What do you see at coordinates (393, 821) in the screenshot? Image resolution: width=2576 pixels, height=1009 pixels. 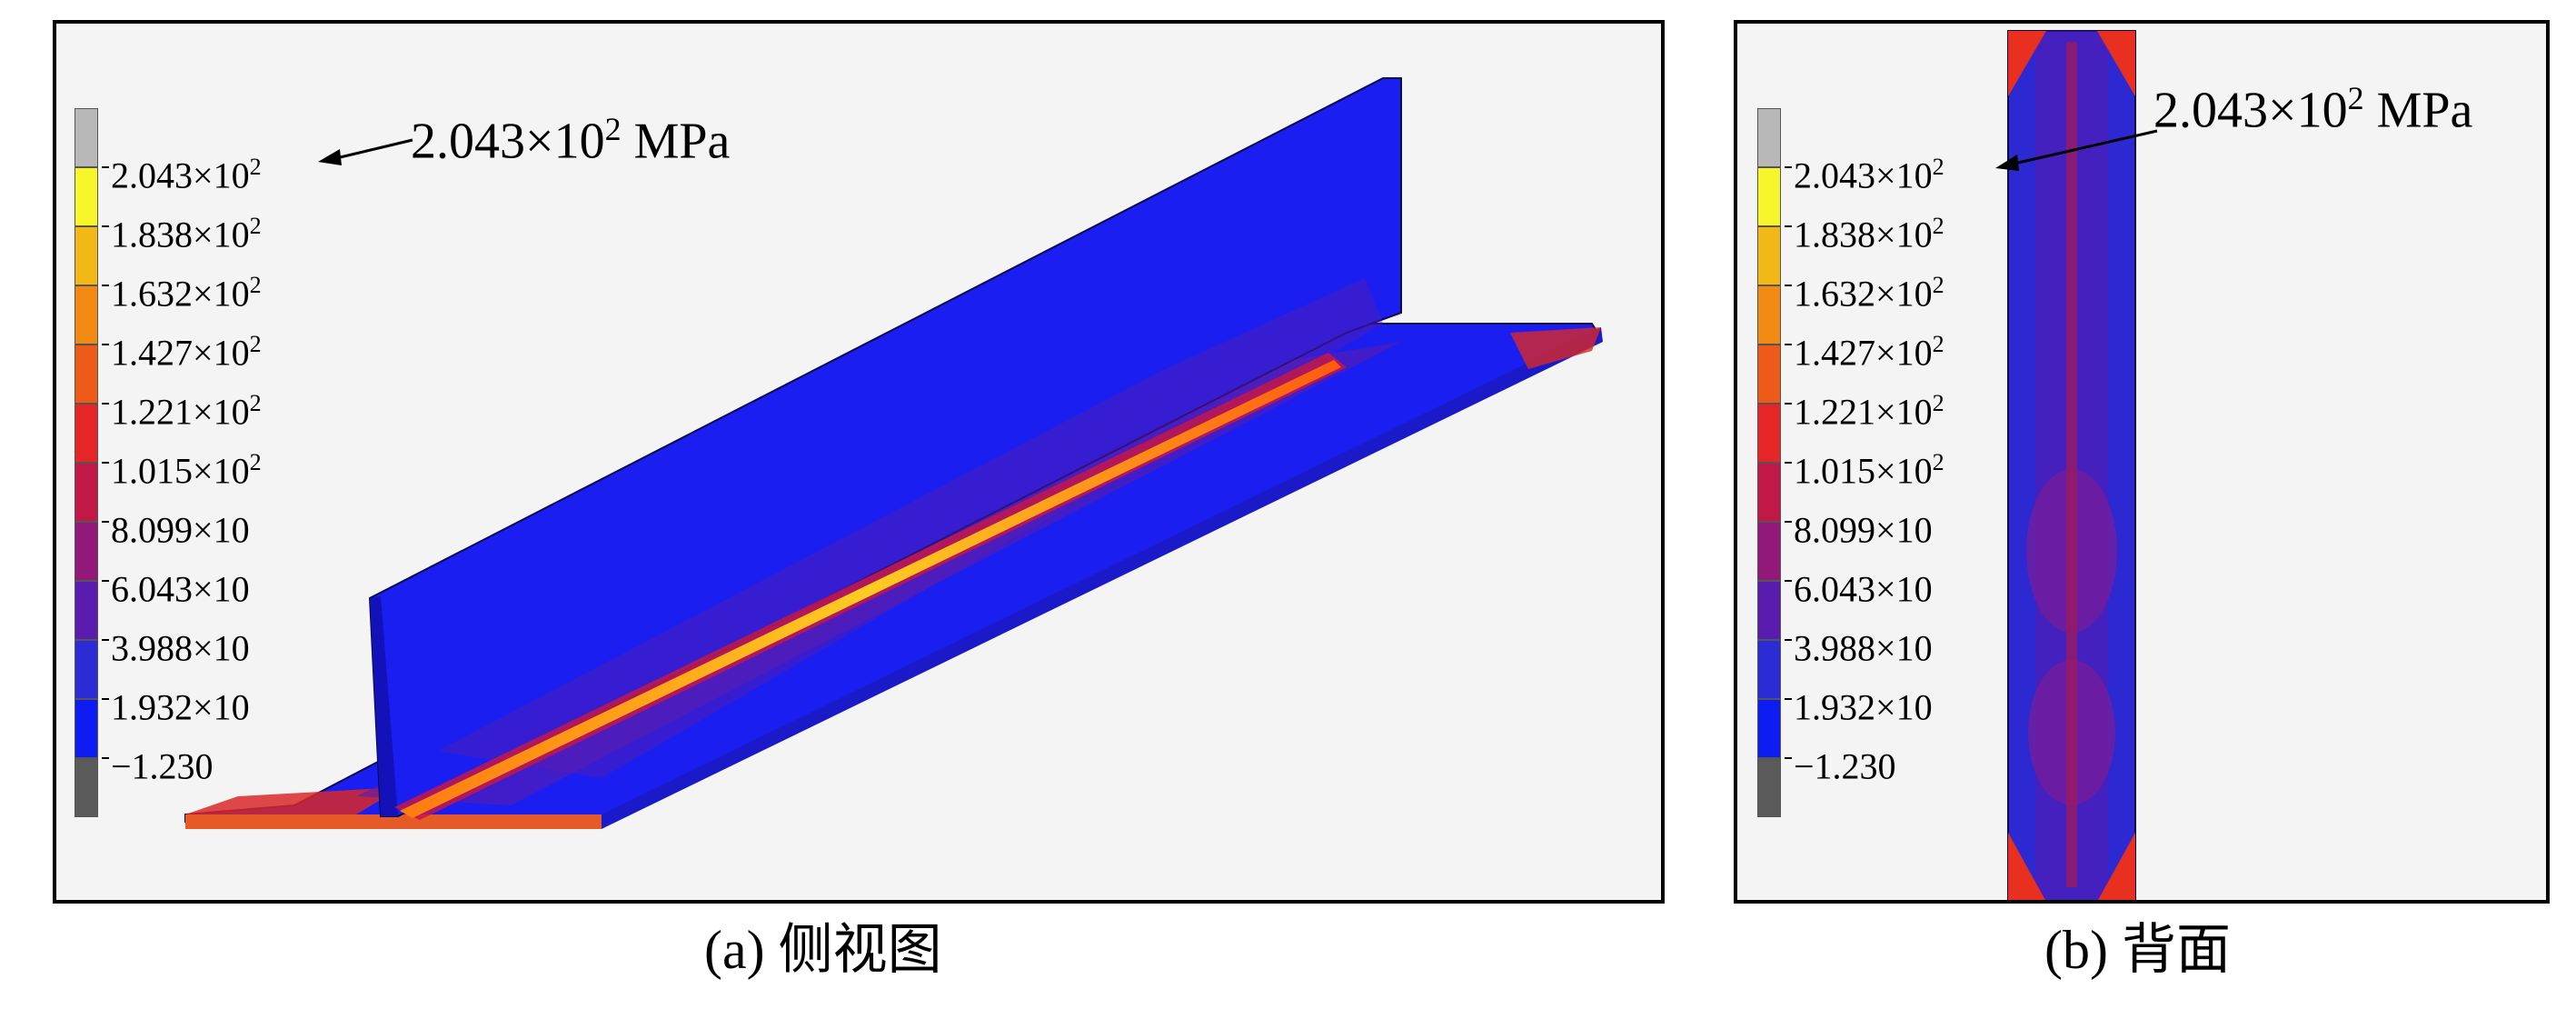 I see `base-plate-edge` at bounding box center [393, 821].